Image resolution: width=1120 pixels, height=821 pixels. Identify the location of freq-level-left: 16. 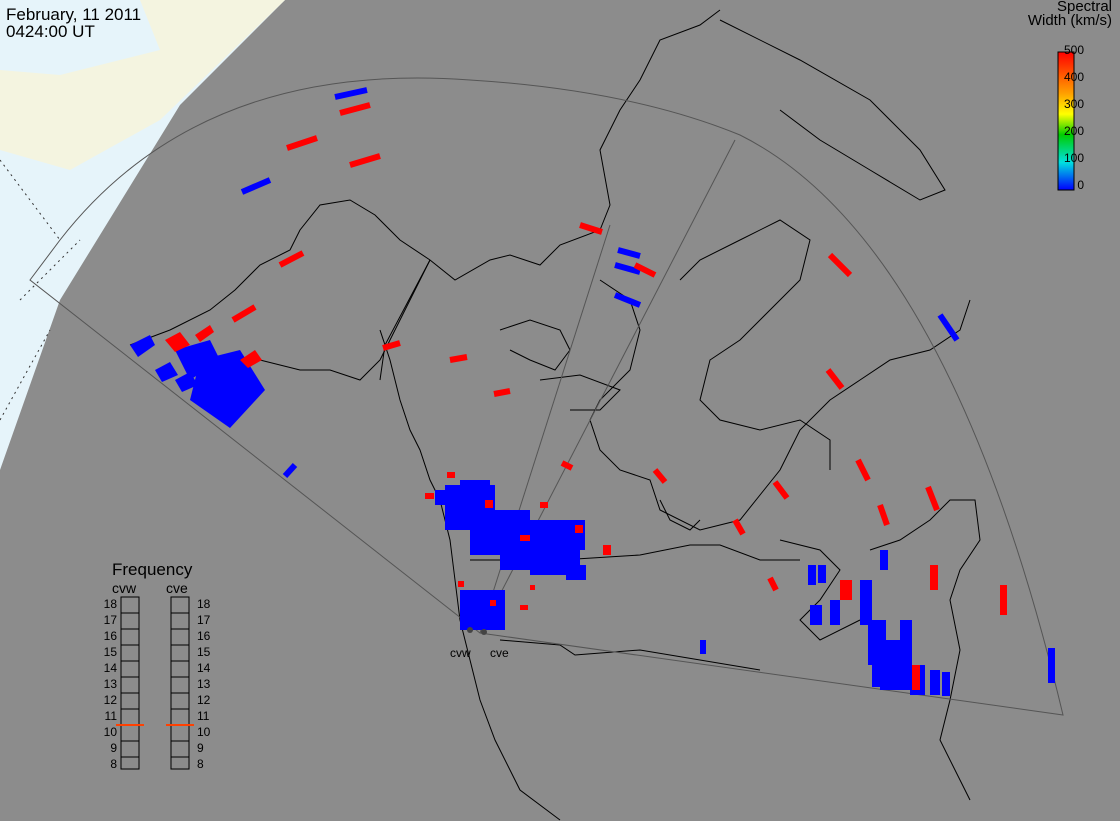
(110, 636).